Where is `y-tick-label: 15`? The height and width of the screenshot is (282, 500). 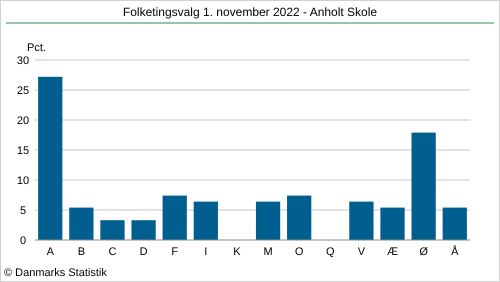 y-tick-label: 15 is located at coordinates (23, 151).